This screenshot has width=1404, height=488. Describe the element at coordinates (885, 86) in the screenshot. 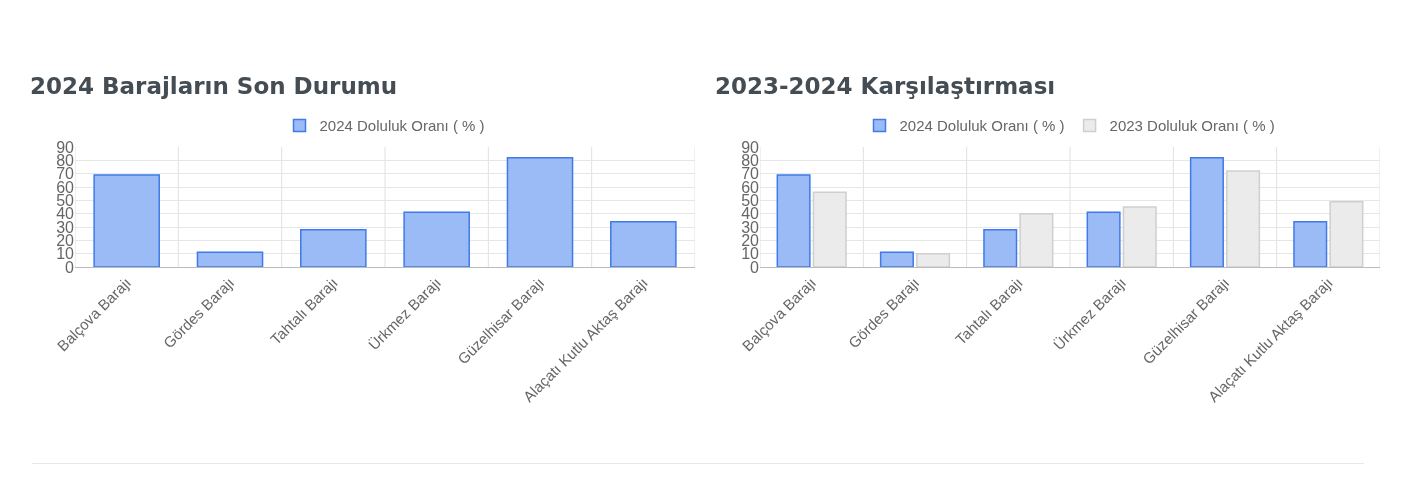

I see `chart-title: 2023-2024 Karşılaştırması` at that location.